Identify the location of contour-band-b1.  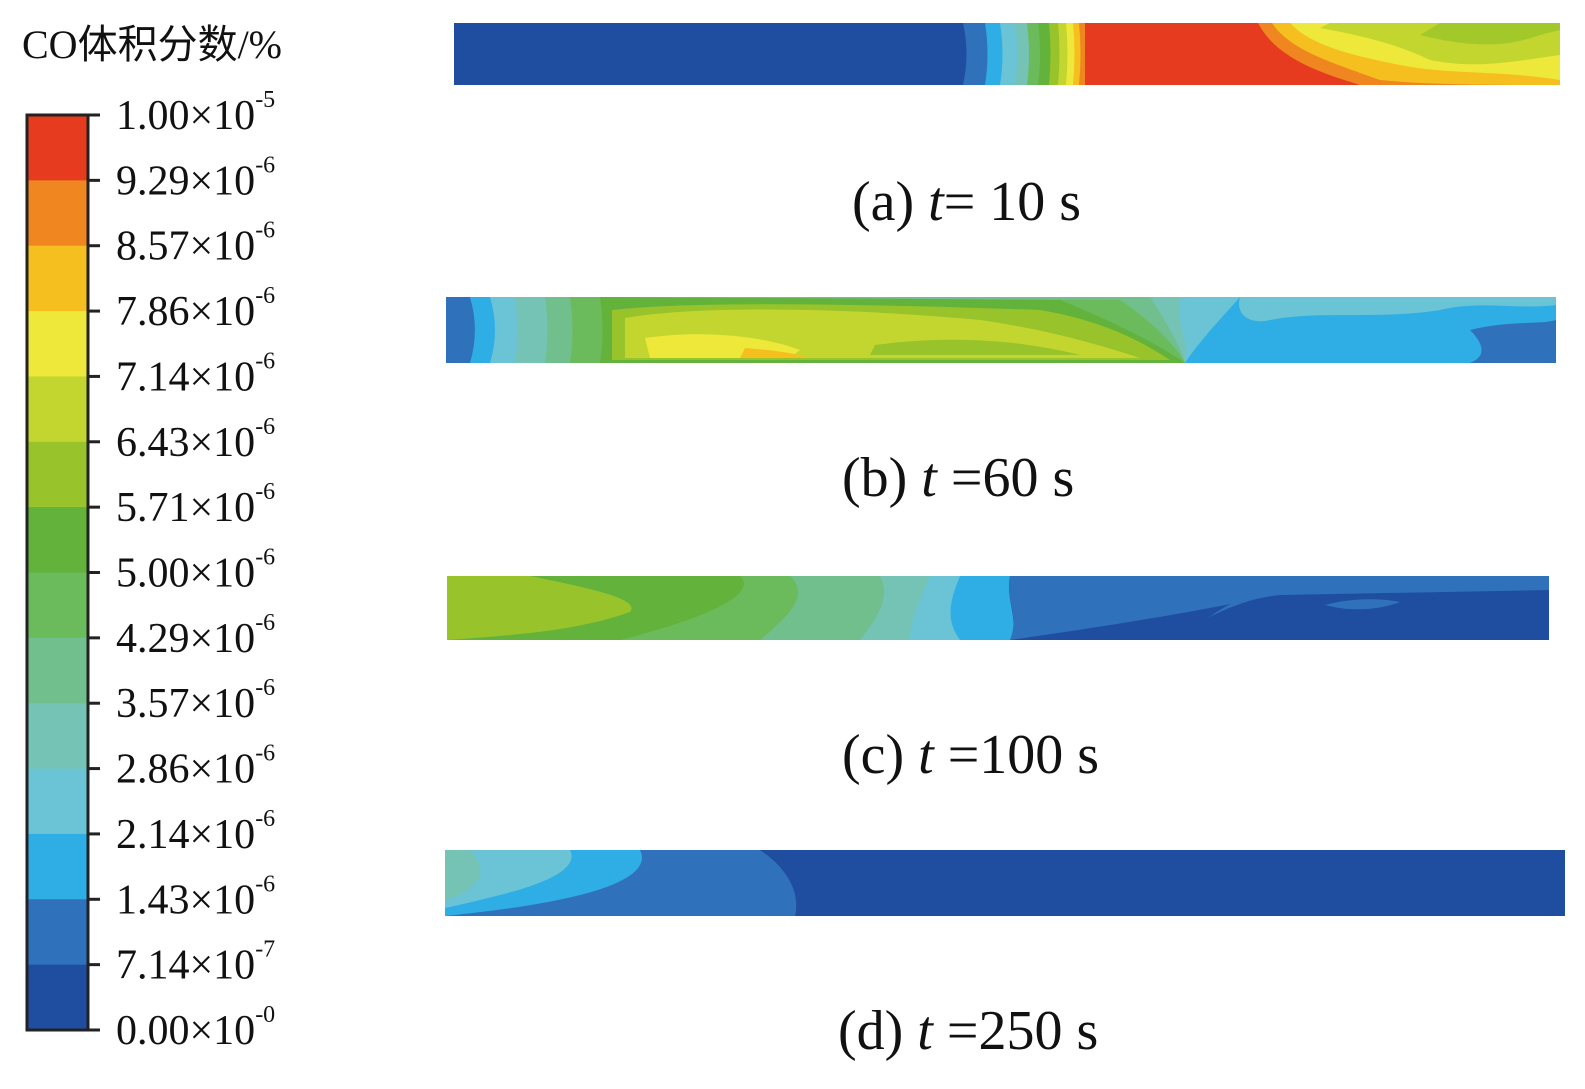
(460, 330).